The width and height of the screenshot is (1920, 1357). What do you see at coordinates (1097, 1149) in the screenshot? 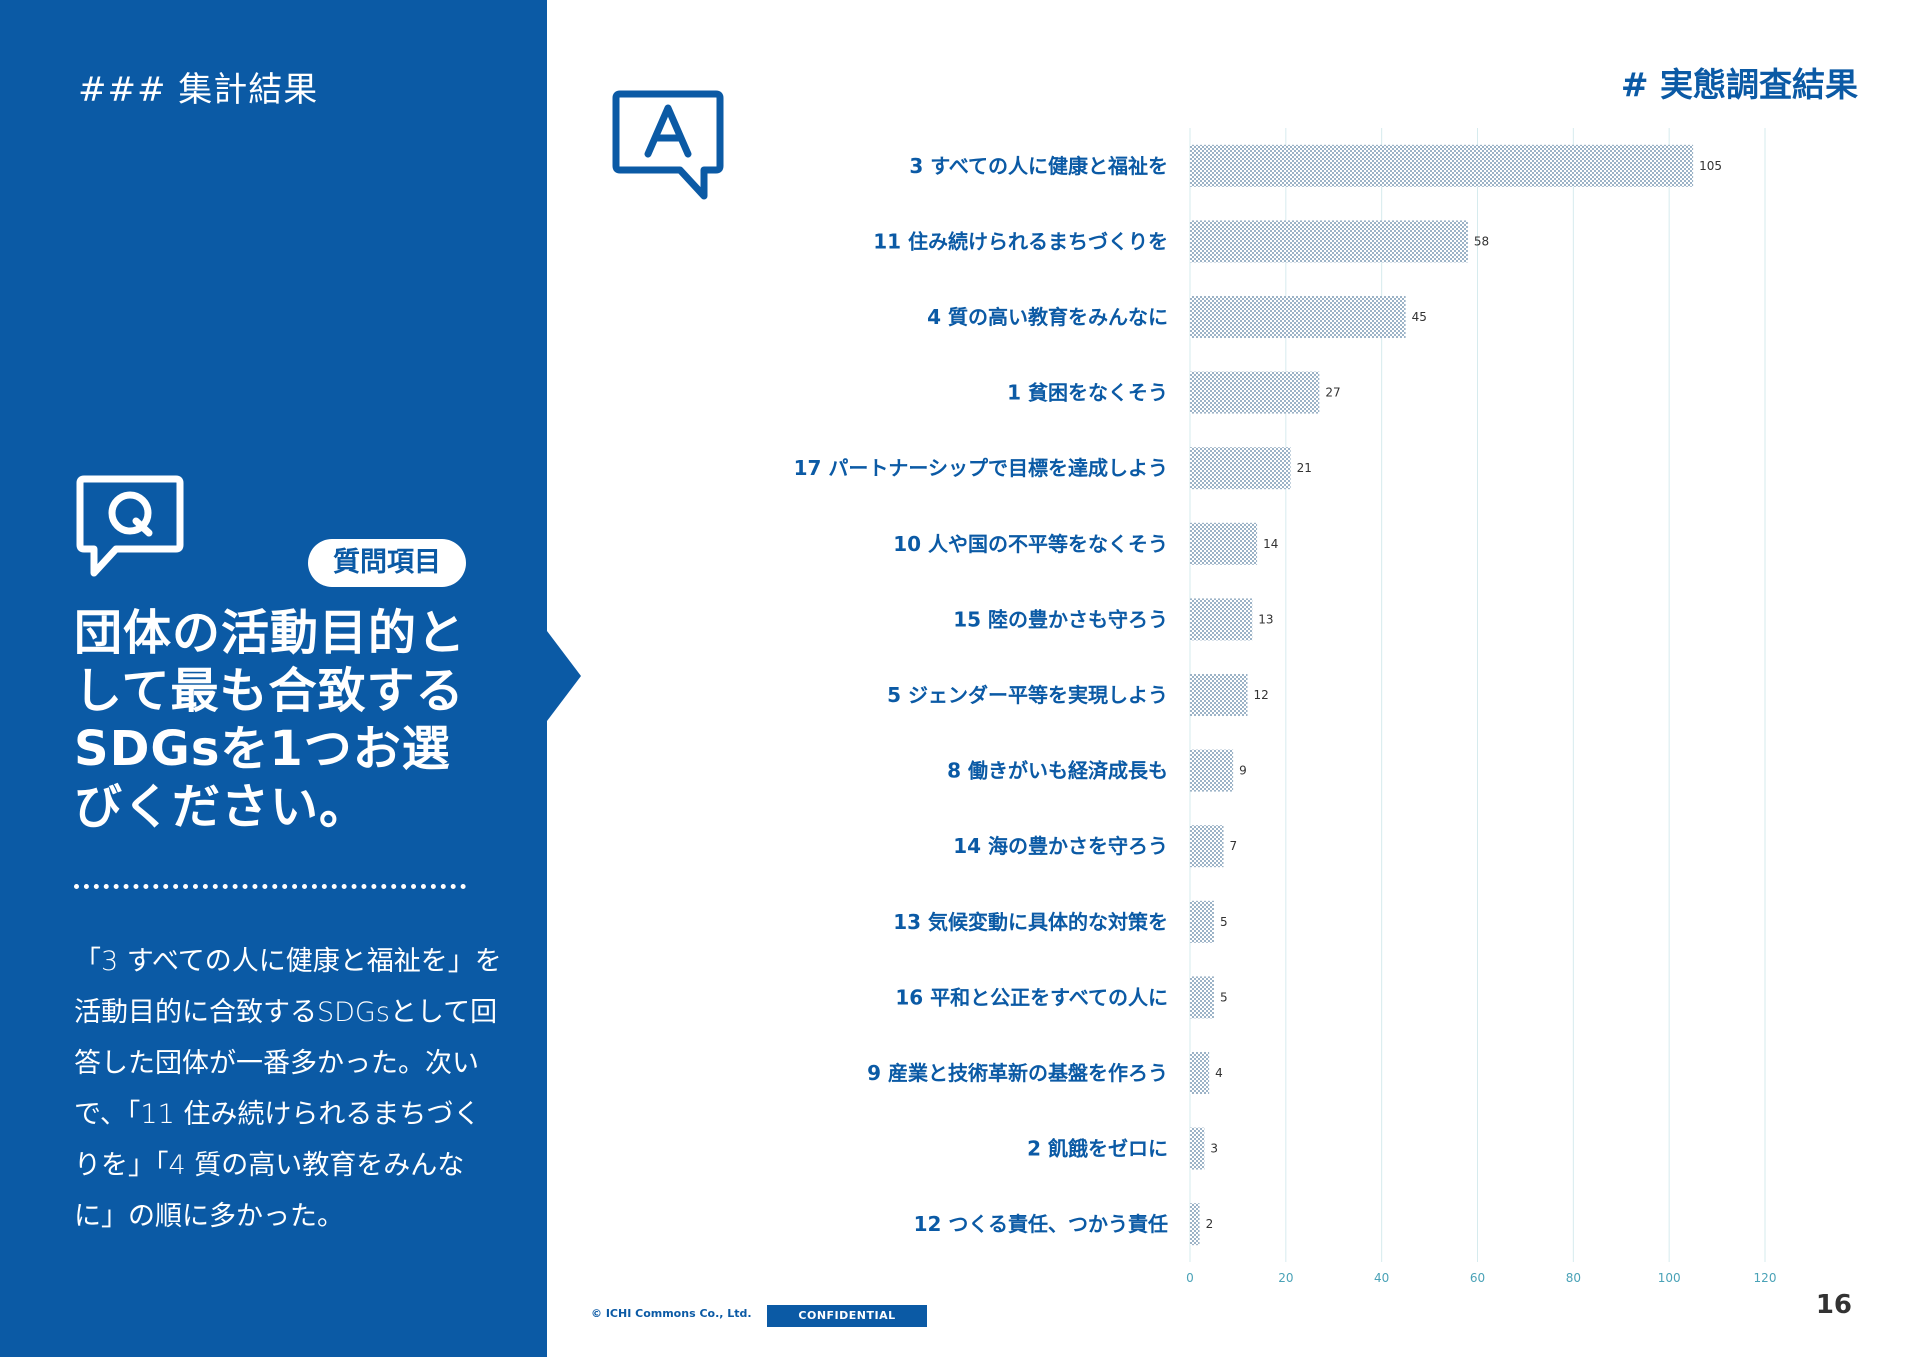
I see `category-label: 2 飢餓をゼロに` at bounding box center [1097, 1149].